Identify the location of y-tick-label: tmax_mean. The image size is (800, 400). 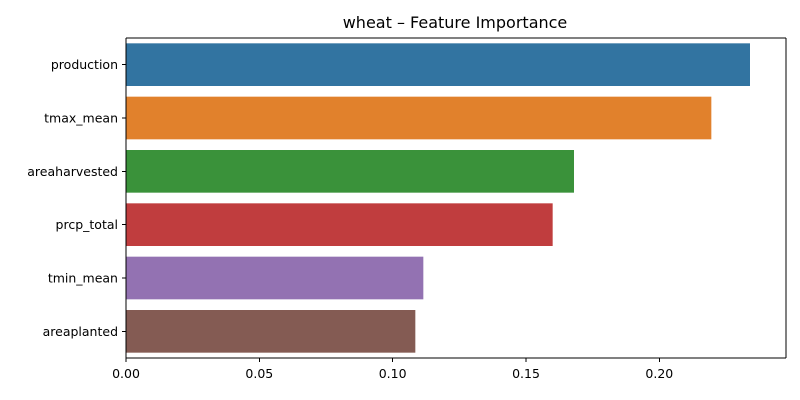
(81, 118).